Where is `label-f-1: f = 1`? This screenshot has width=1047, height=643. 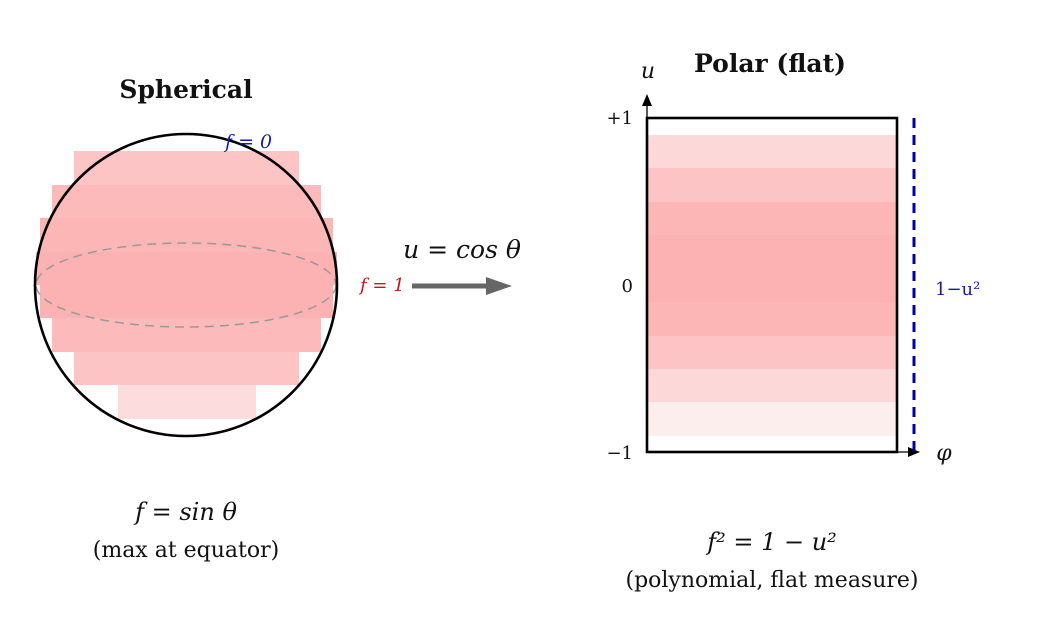 label-f-1: f = 1 is located at coordinates (381, 285).